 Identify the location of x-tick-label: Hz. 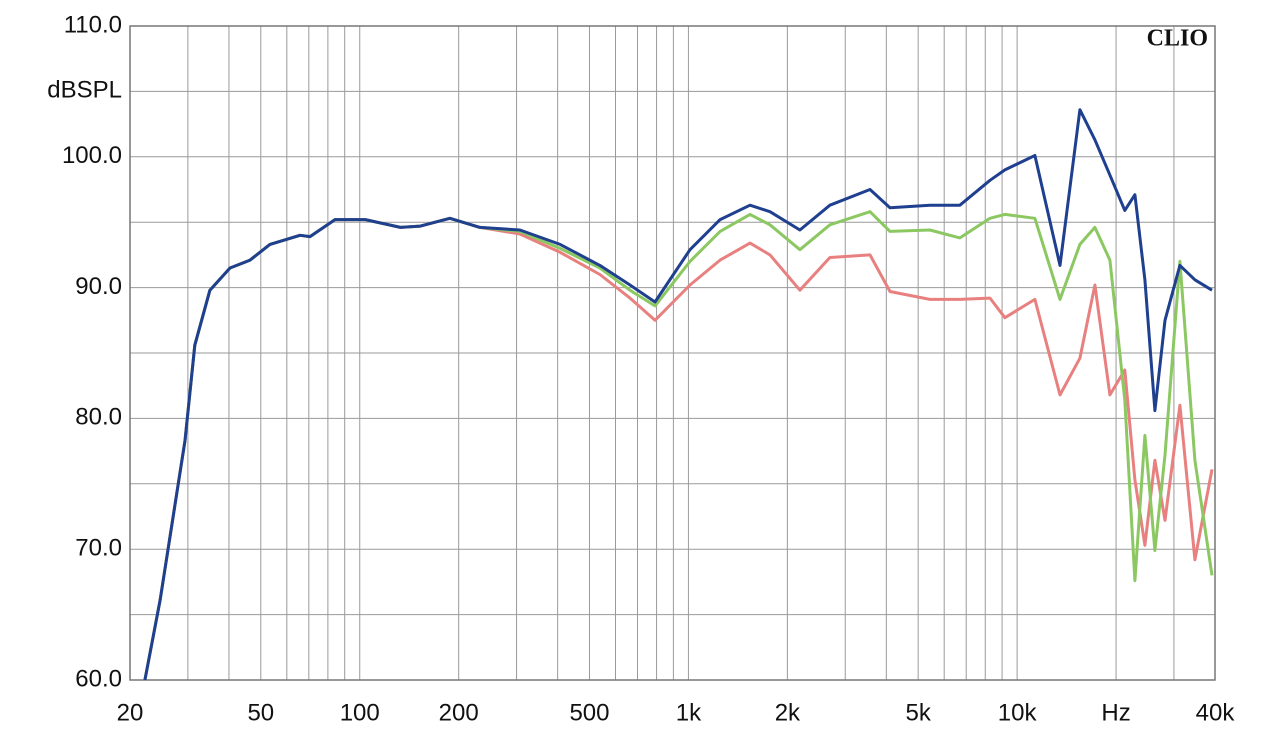
(1115, 712).